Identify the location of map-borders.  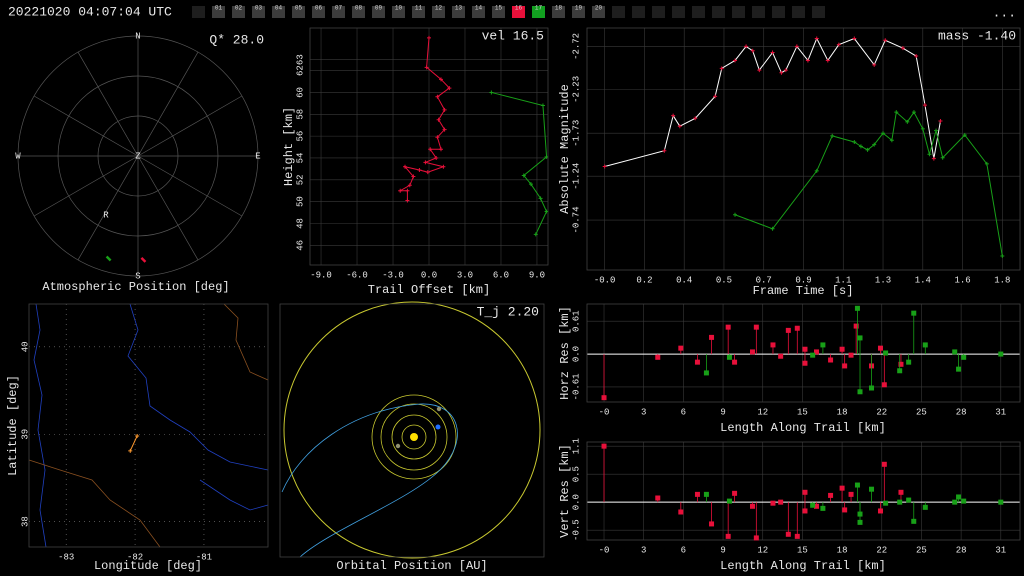
(148, 425).